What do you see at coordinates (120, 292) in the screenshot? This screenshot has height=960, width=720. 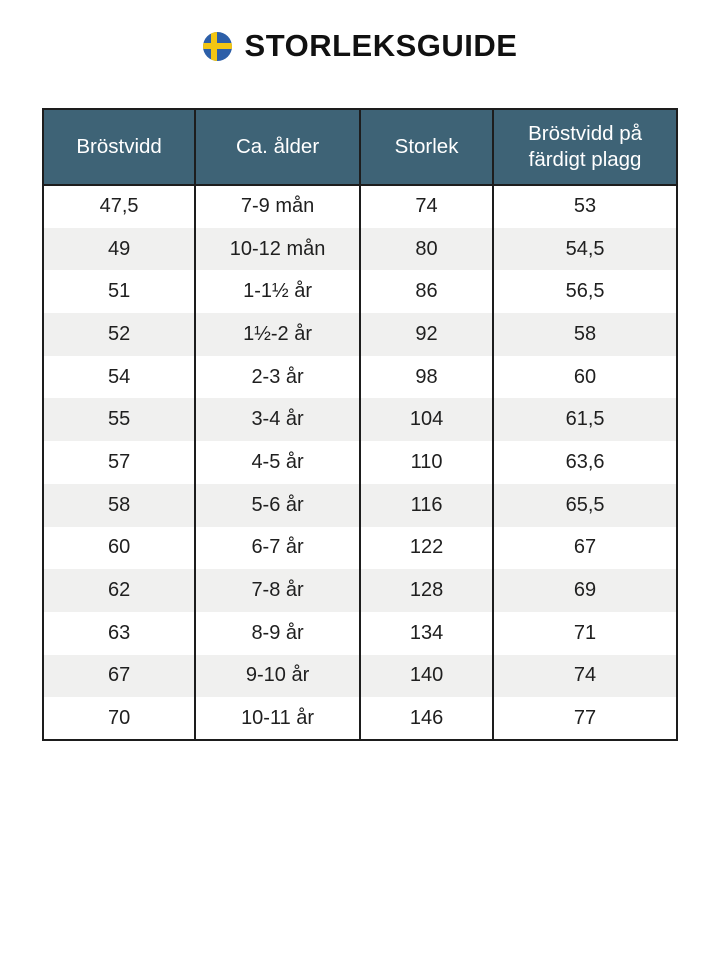 I see `table-cell: 51` at bounding box center [120, 292].